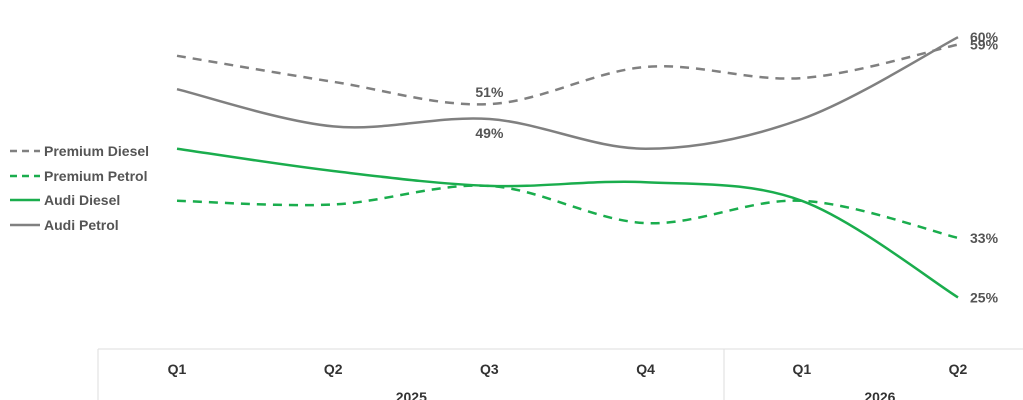 Image resolution: width=1023 pixels, height=400 pixels. Describe the element at coordinates (567, 212) in the screenshot. I see `series-line-premium-petrol` at that location.